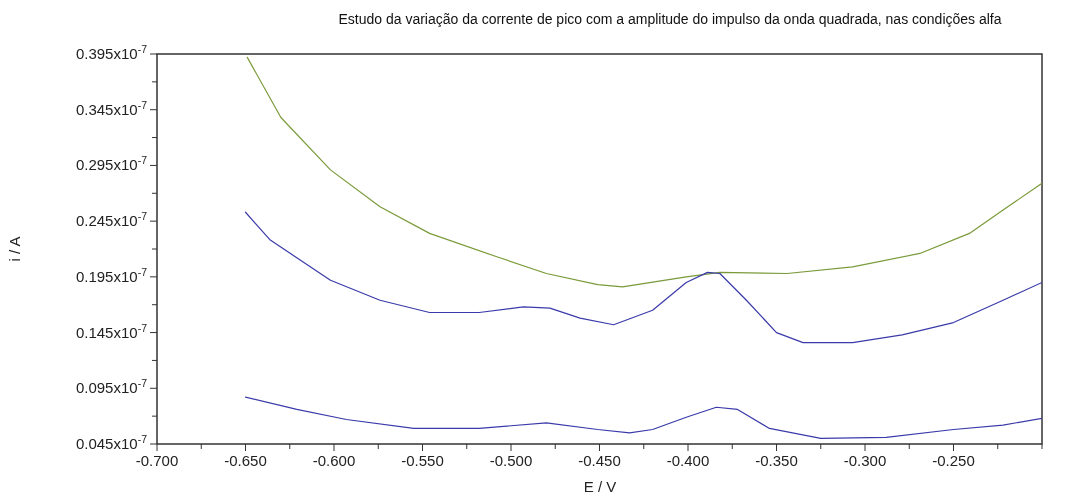 This screenshot has width=1083, height=504. I want to click on line-series, so click(643, 418).